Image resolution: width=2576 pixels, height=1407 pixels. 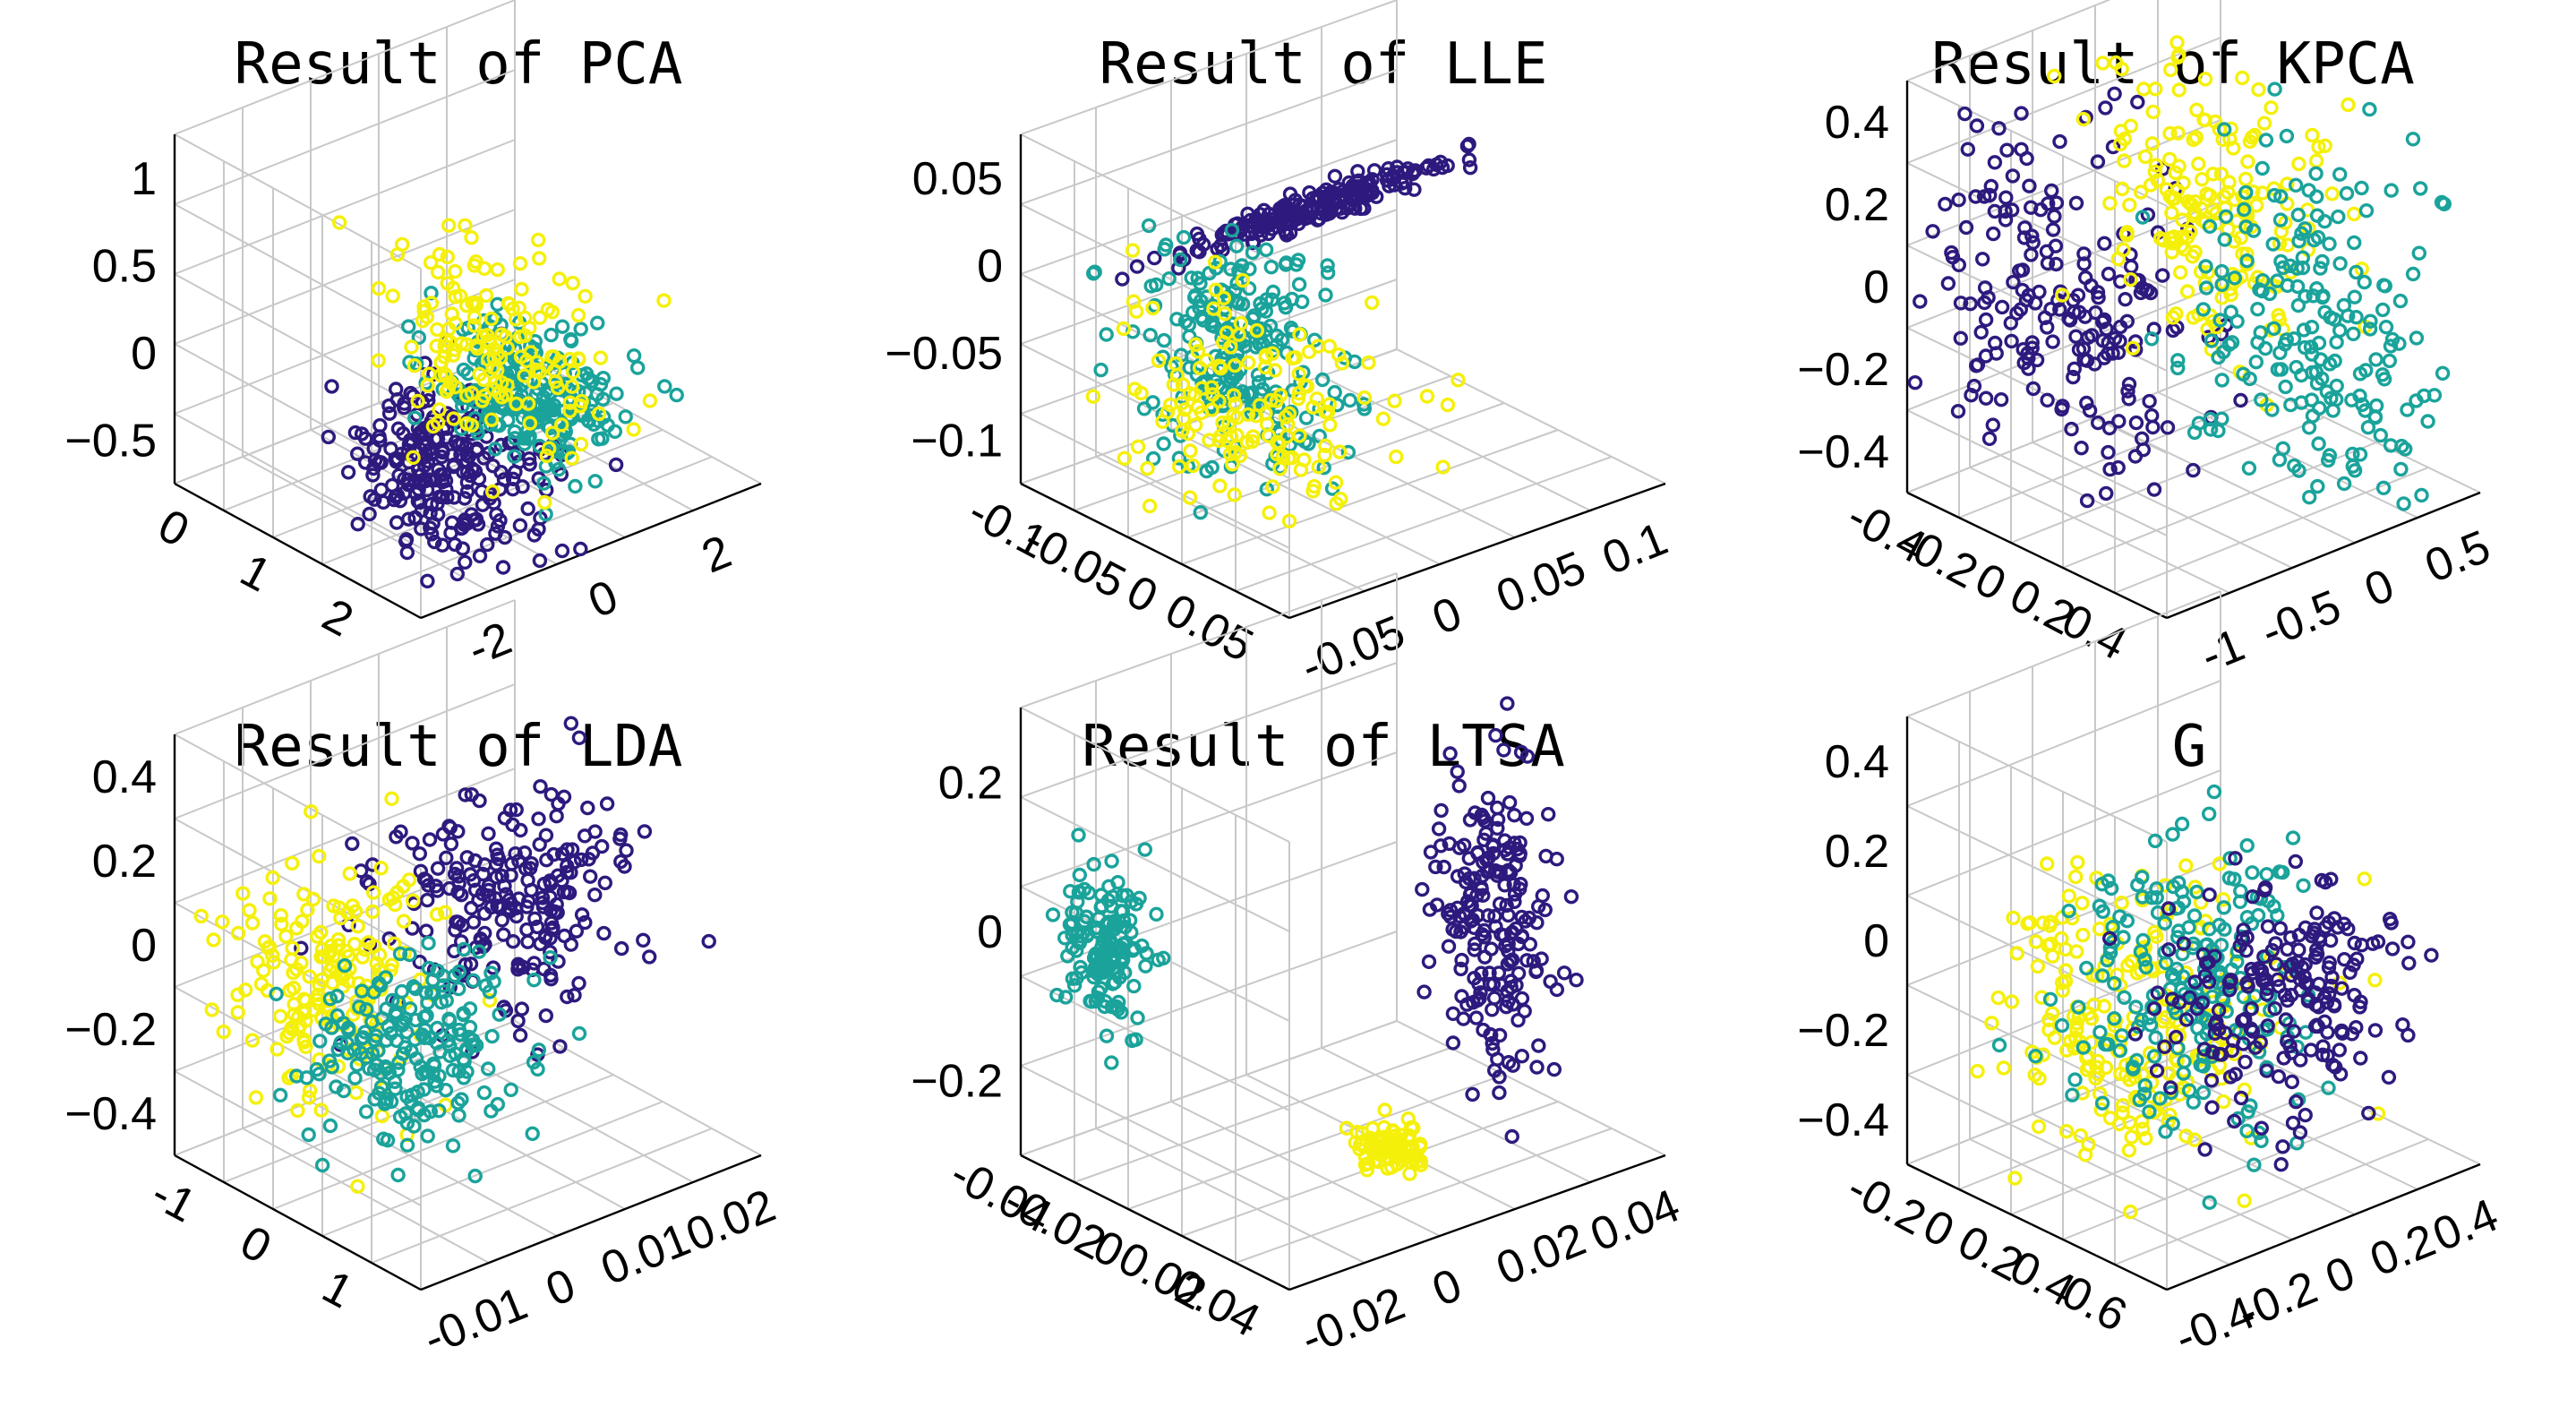 I want to click on x-axis, so click(x=591, y=551).